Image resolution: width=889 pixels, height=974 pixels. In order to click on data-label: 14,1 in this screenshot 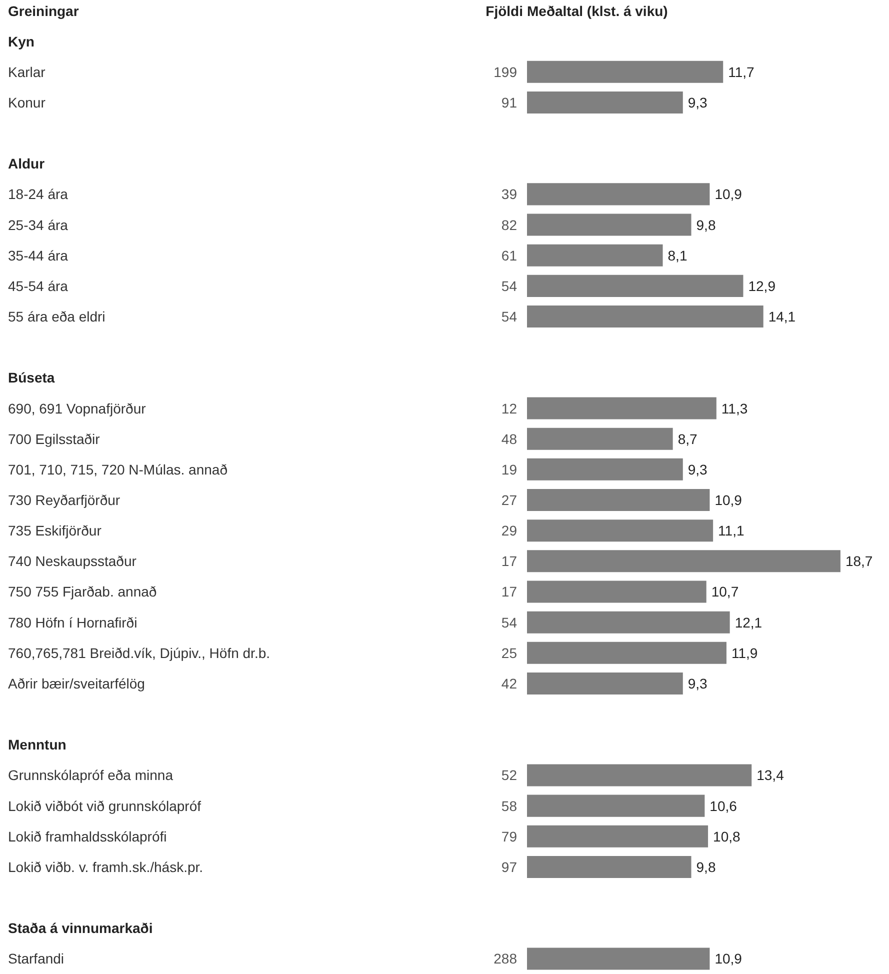, I will do `click(782, 316)`.